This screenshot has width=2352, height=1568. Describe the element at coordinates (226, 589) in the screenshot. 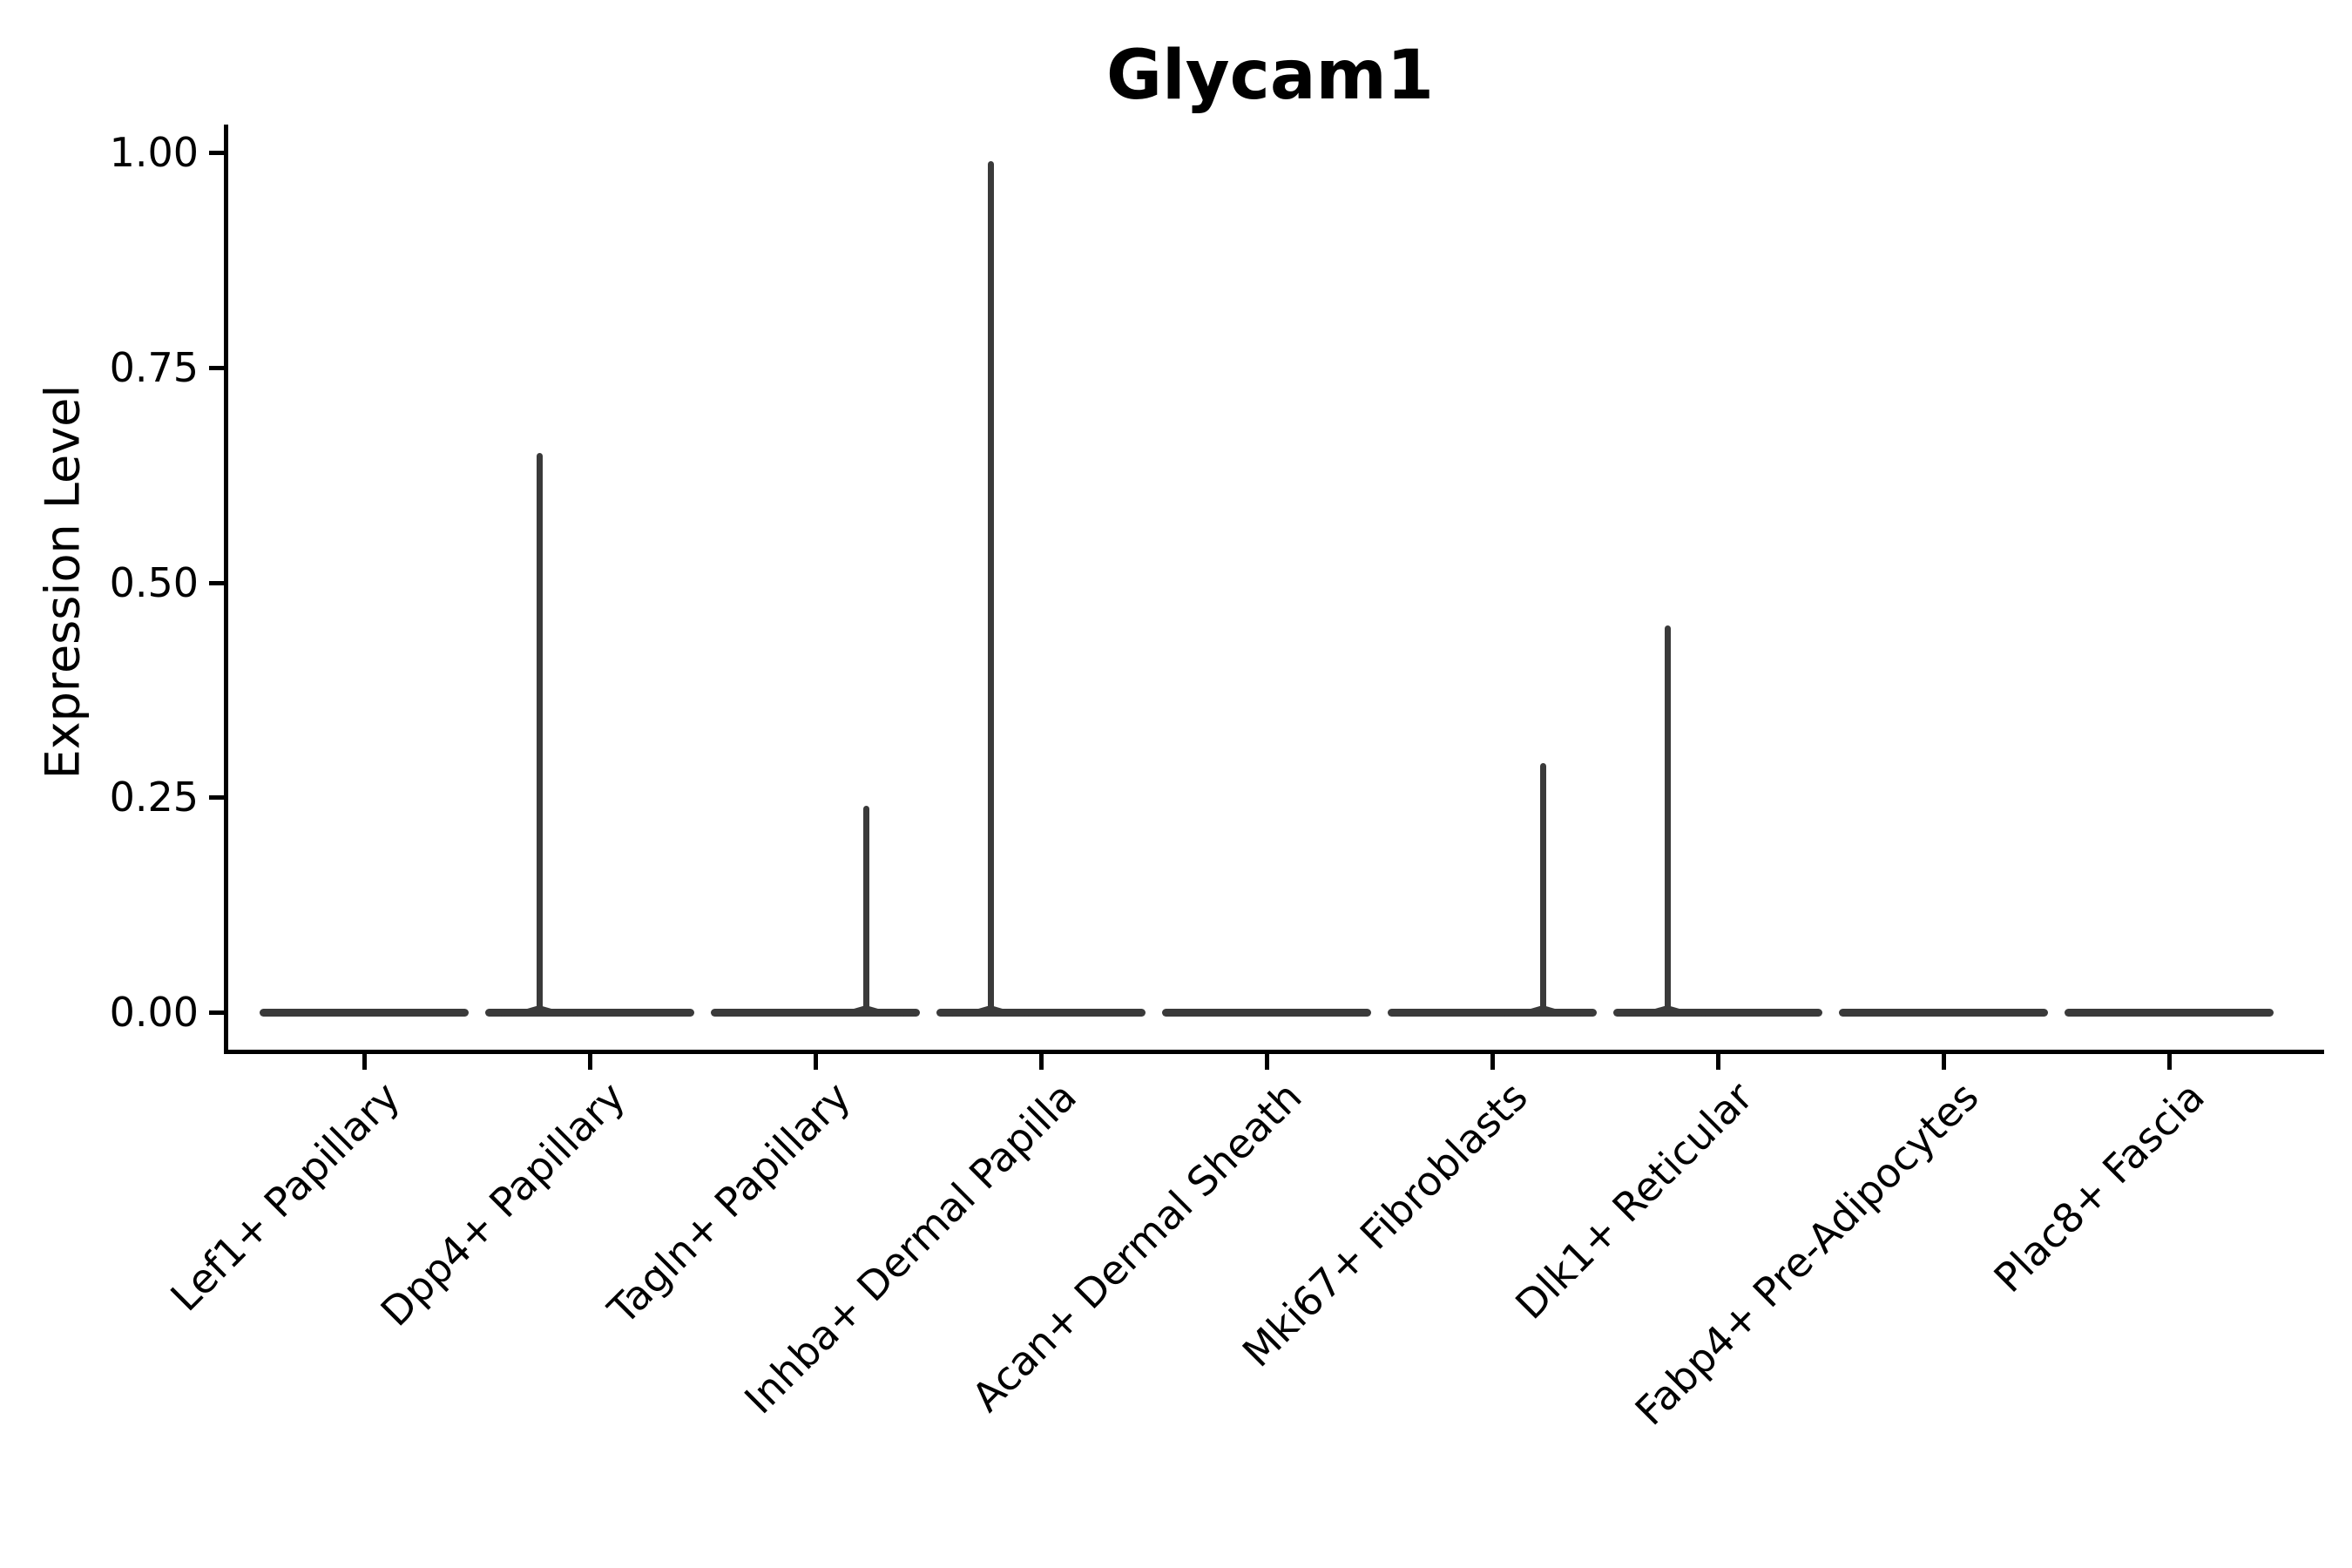

I see `y-axis-spine` at that location.